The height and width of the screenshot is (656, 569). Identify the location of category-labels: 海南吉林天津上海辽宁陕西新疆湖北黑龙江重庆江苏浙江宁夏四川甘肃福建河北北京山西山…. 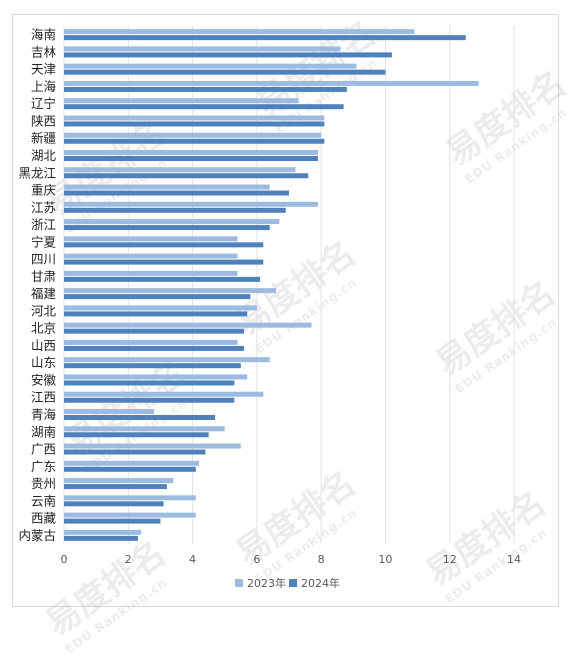
(37, 285).